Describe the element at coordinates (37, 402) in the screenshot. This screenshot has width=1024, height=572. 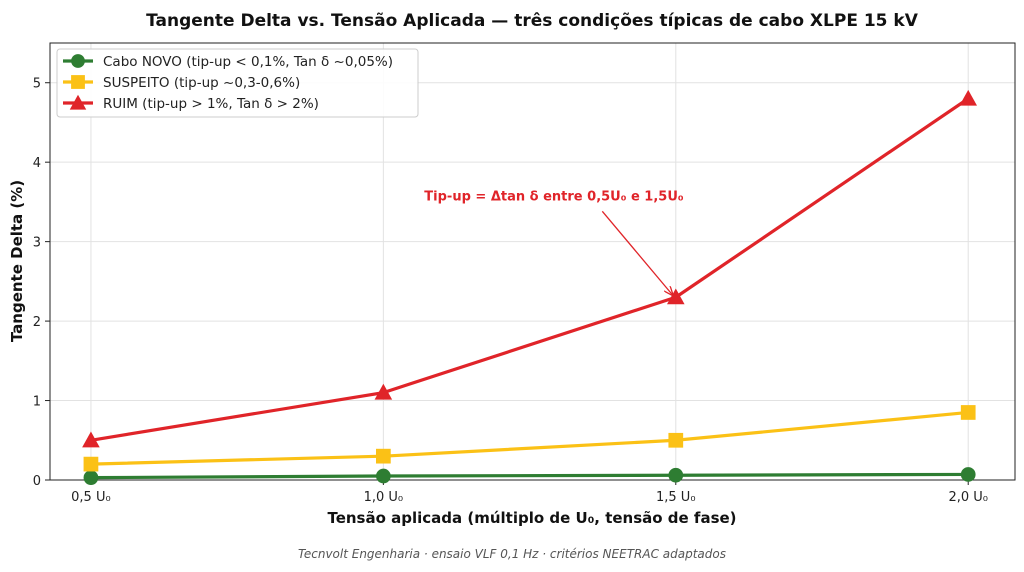
I see `y-tick-label: 1` at that location.